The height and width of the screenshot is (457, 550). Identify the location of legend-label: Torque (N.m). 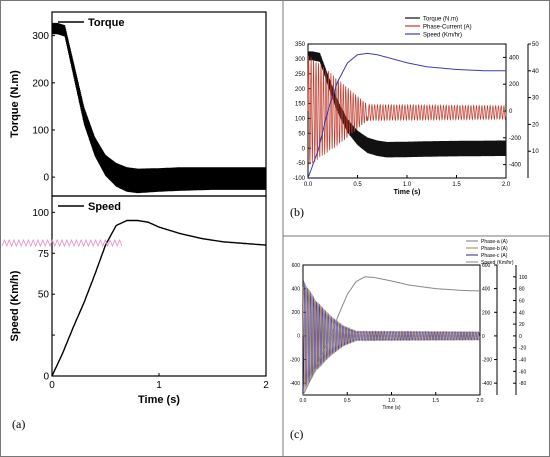
(440, 20).